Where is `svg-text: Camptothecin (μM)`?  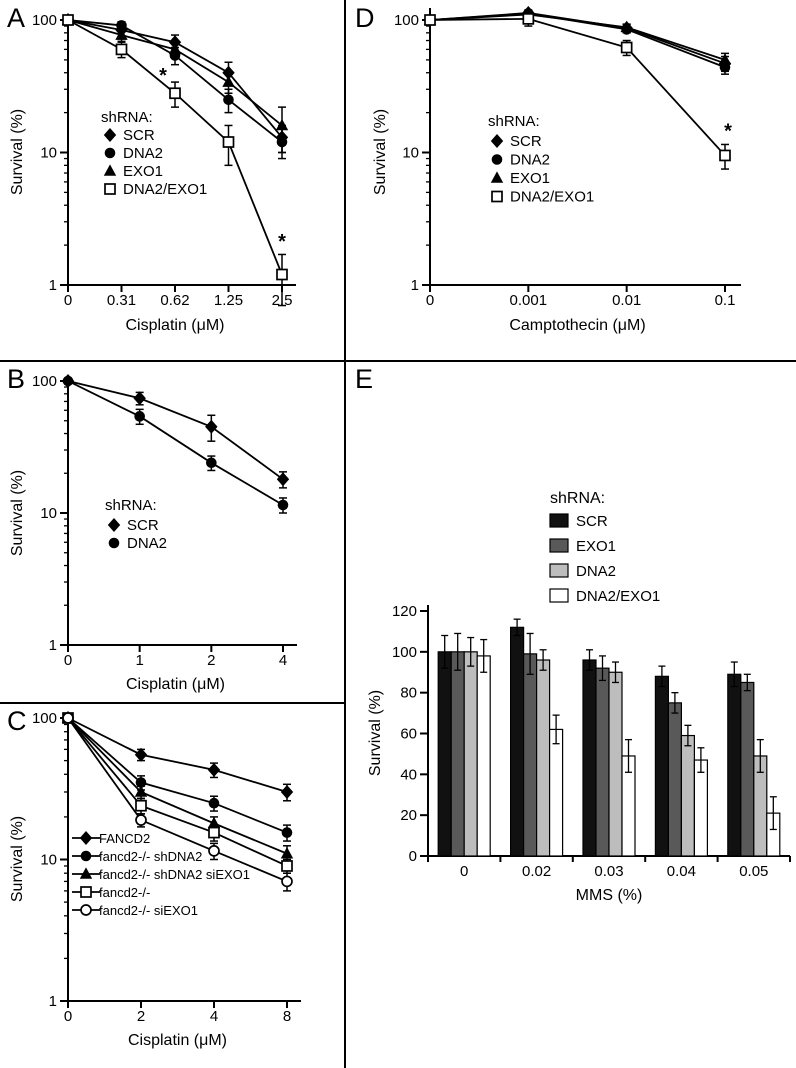
svg-text: Camptothecin (μM) is located at coordinates (577, 325).